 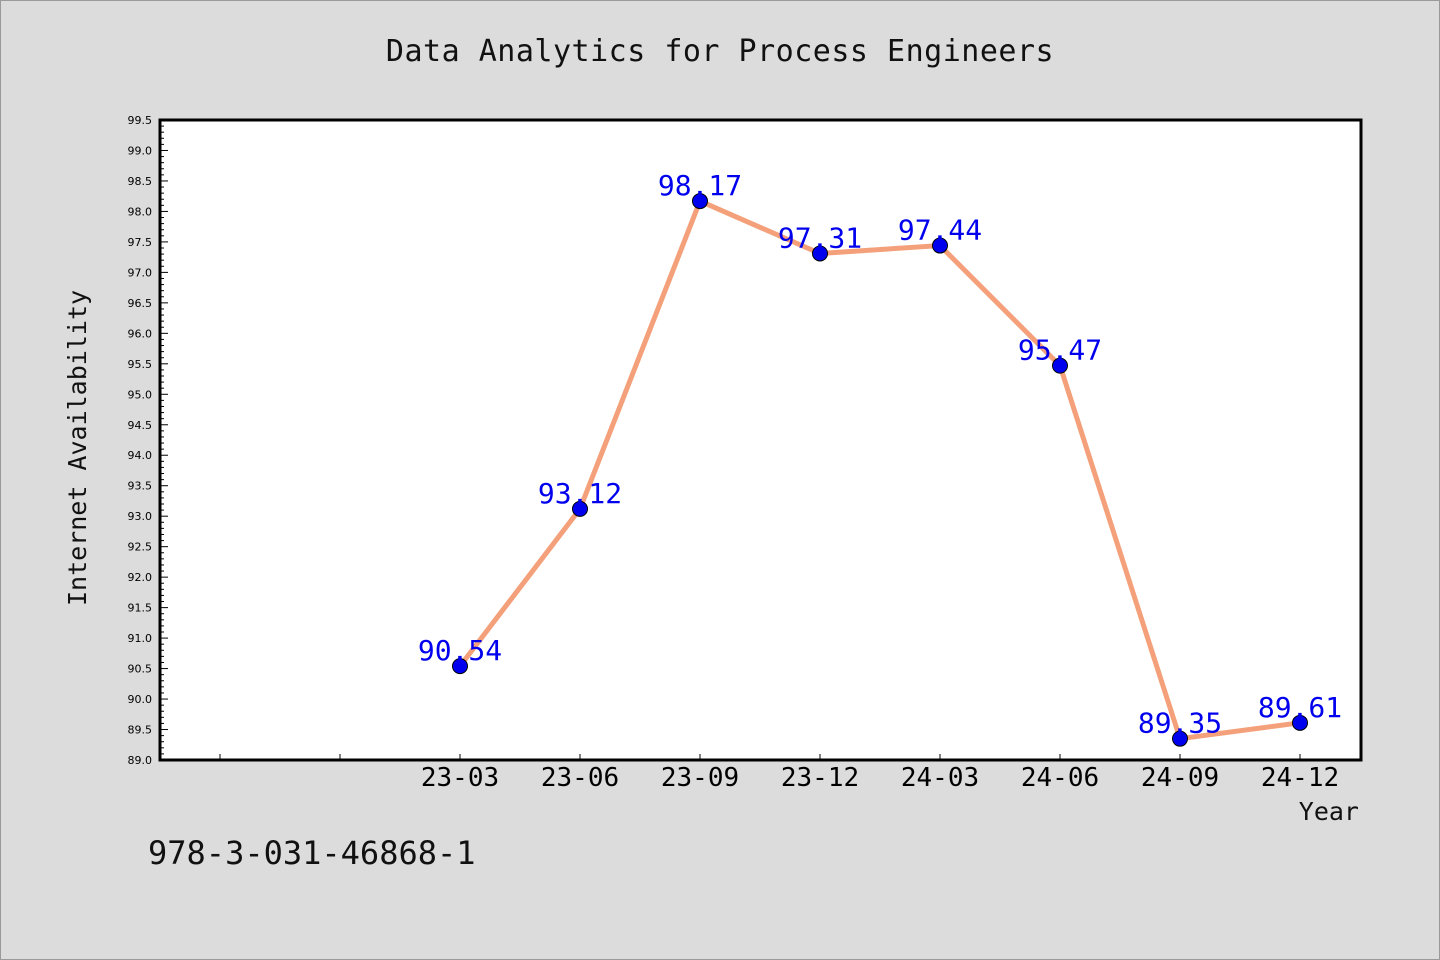 What do you see at coordinates (940, 230) in the screenshot?
I see `data-label: 97.44` at bounding box center [940, 230].